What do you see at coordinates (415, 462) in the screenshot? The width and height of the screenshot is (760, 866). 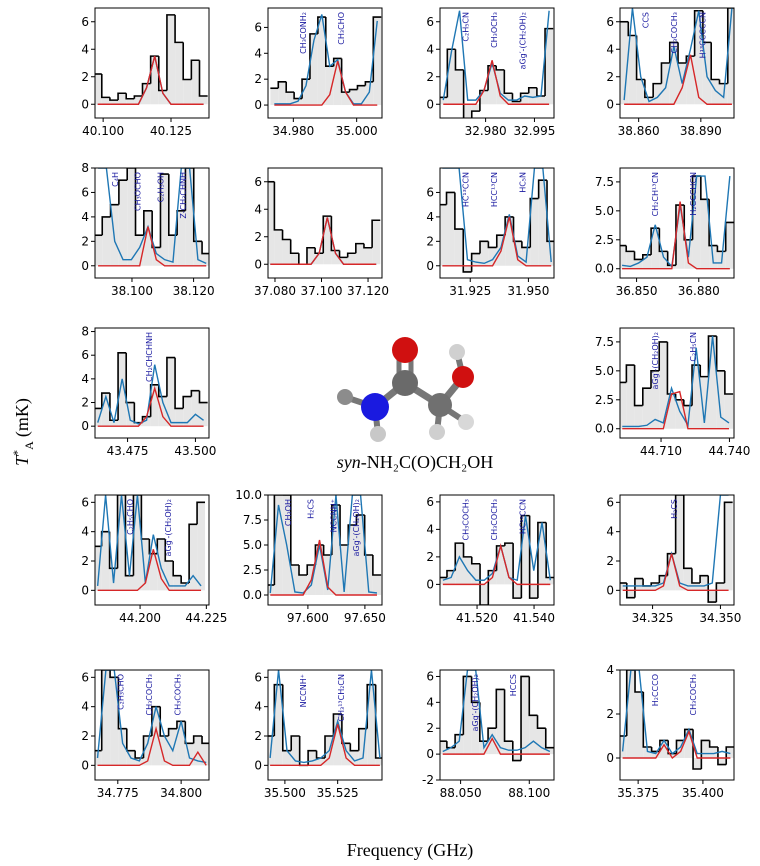 I see `molecule-caption: syn-NH₂C(O)CH₂OH` at bounding box center [415, 462].